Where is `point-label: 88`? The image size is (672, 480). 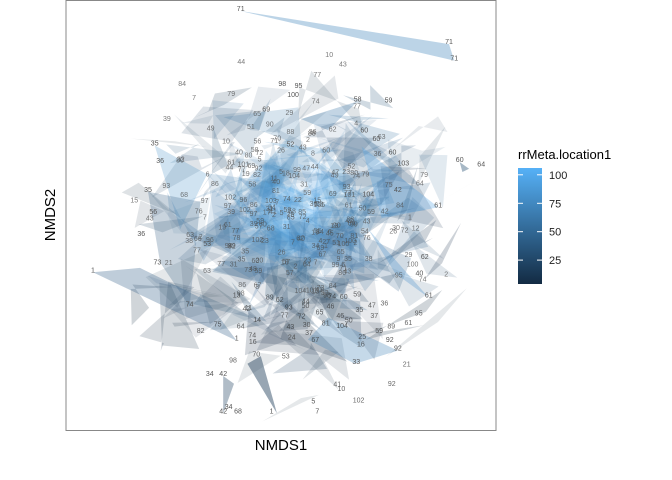 point-label: 88 is located at coordinates (312, 134).